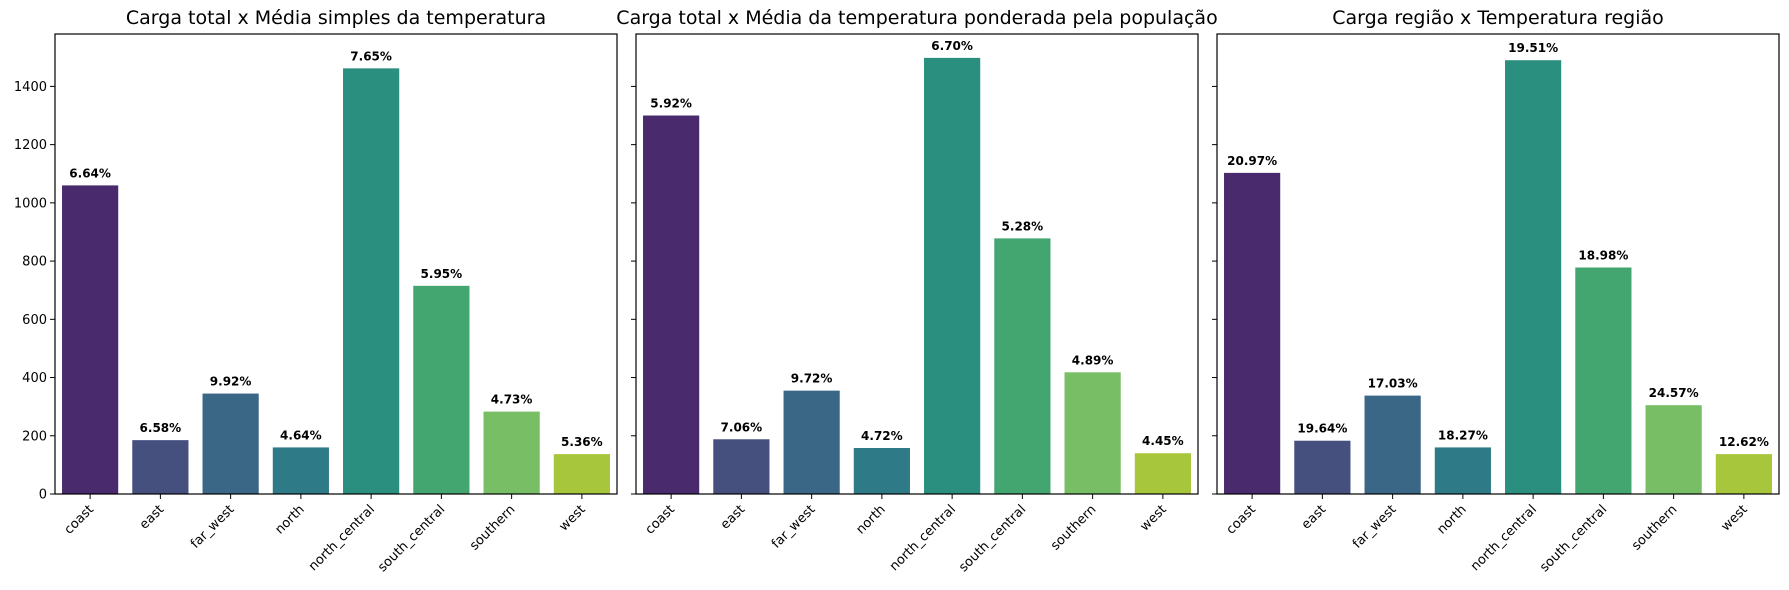 The width and height of the screenshot is (1789, 590). I want to click on data-label: 4.73%, so click(512, 400).